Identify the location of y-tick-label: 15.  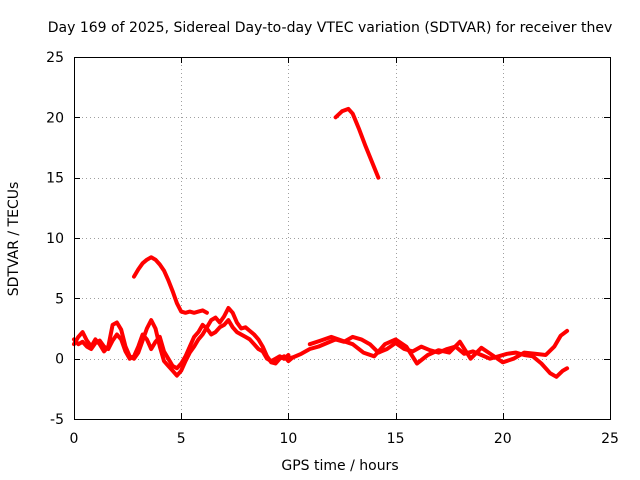
(55, 179).